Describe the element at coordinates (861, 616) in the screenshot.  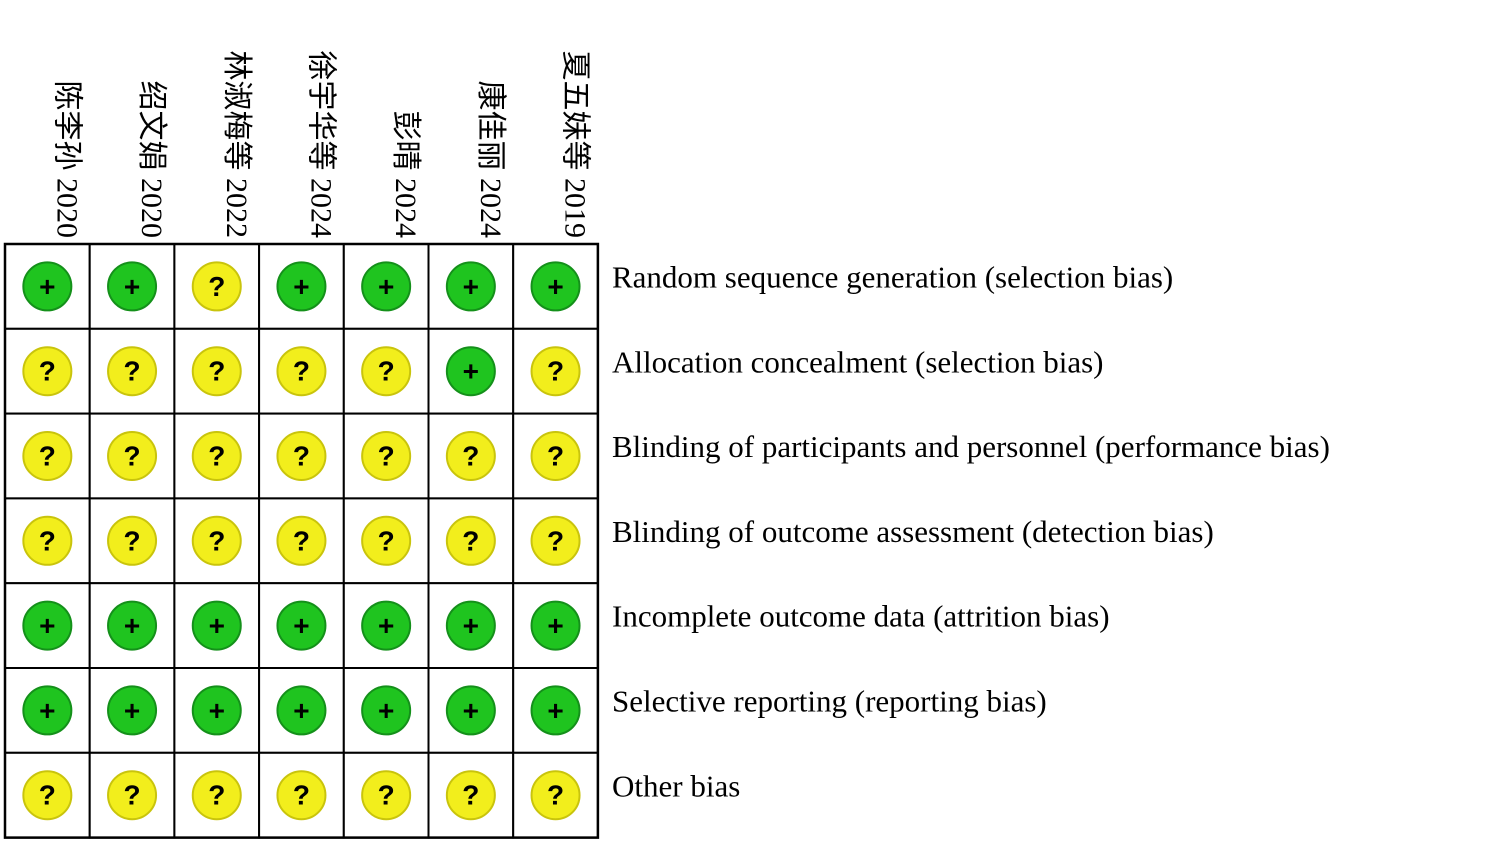
I see `domain-label: Incomplete outcome data (attrition bias)` at that location.